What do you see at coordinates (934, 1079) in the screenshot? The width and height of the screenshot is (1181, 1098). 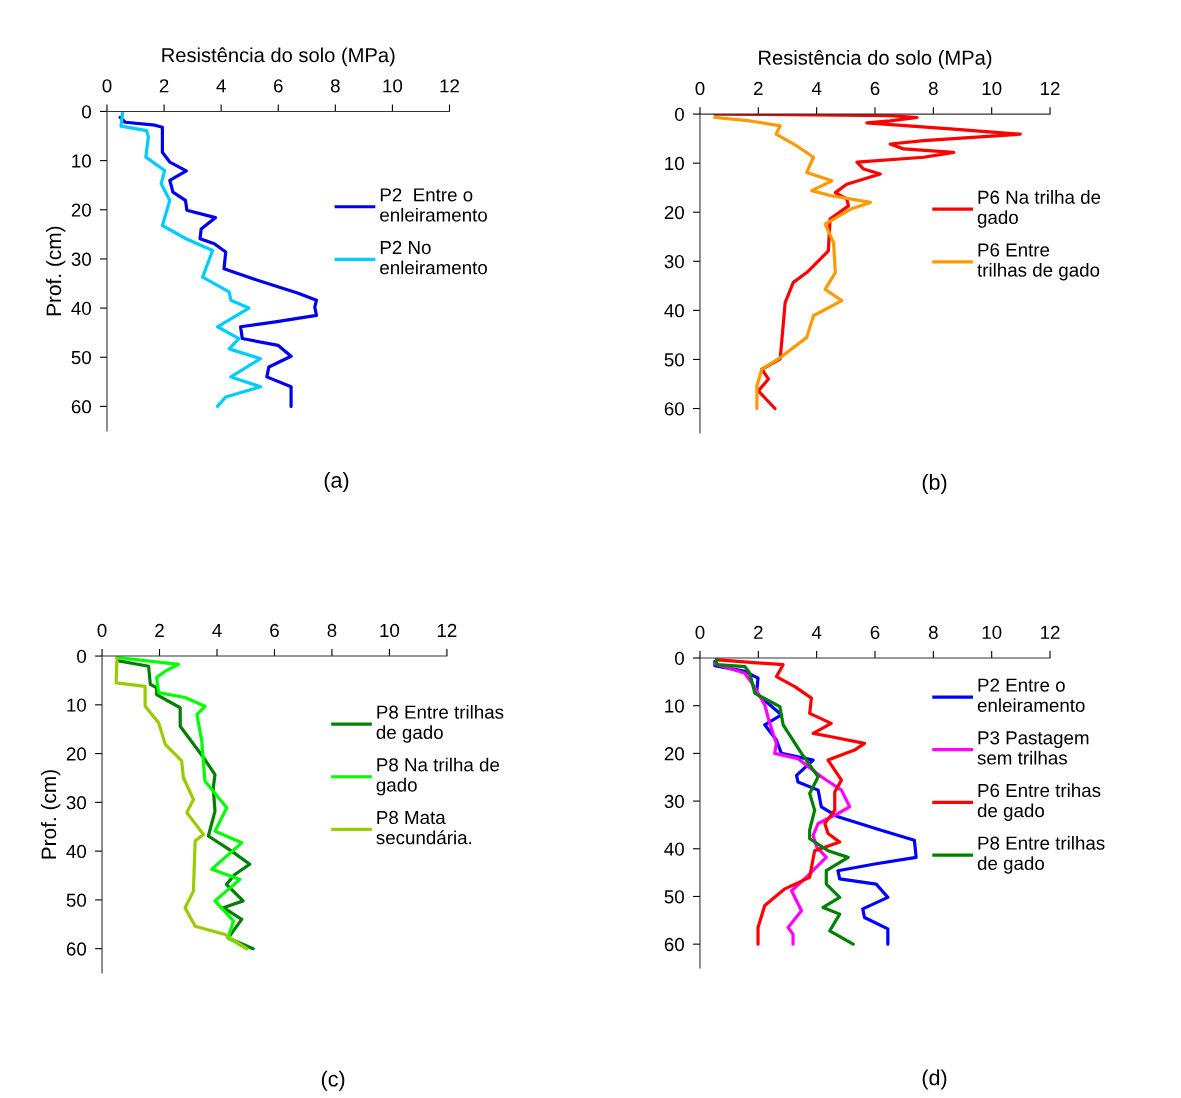 I see `text: (d)` at bounding box center [934, 1079].